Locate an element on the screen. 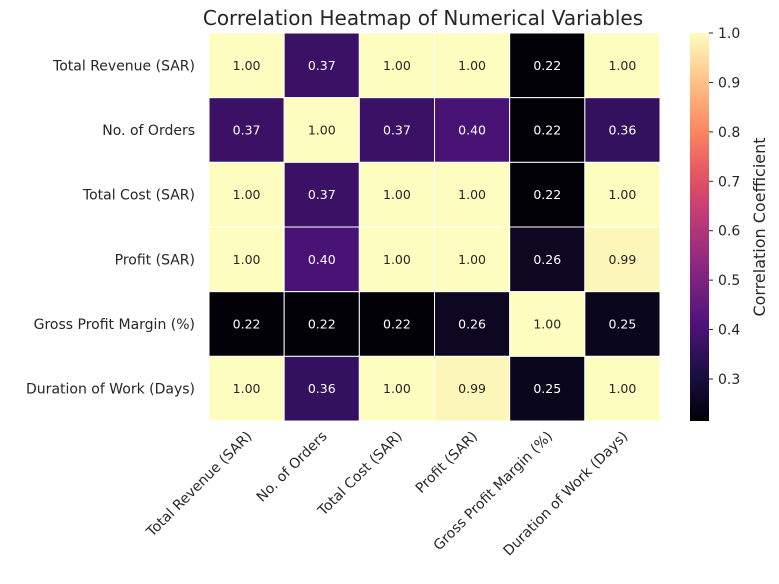  y-tick-label: Duration of Work (Days) is located at coordinates (110, 390).